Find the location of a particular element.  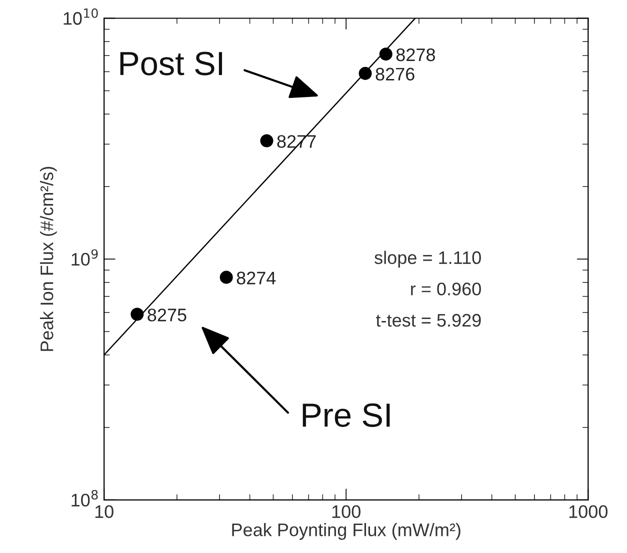

y-tick-label: 10$^{10}$ is located at coordinates (81, 16).